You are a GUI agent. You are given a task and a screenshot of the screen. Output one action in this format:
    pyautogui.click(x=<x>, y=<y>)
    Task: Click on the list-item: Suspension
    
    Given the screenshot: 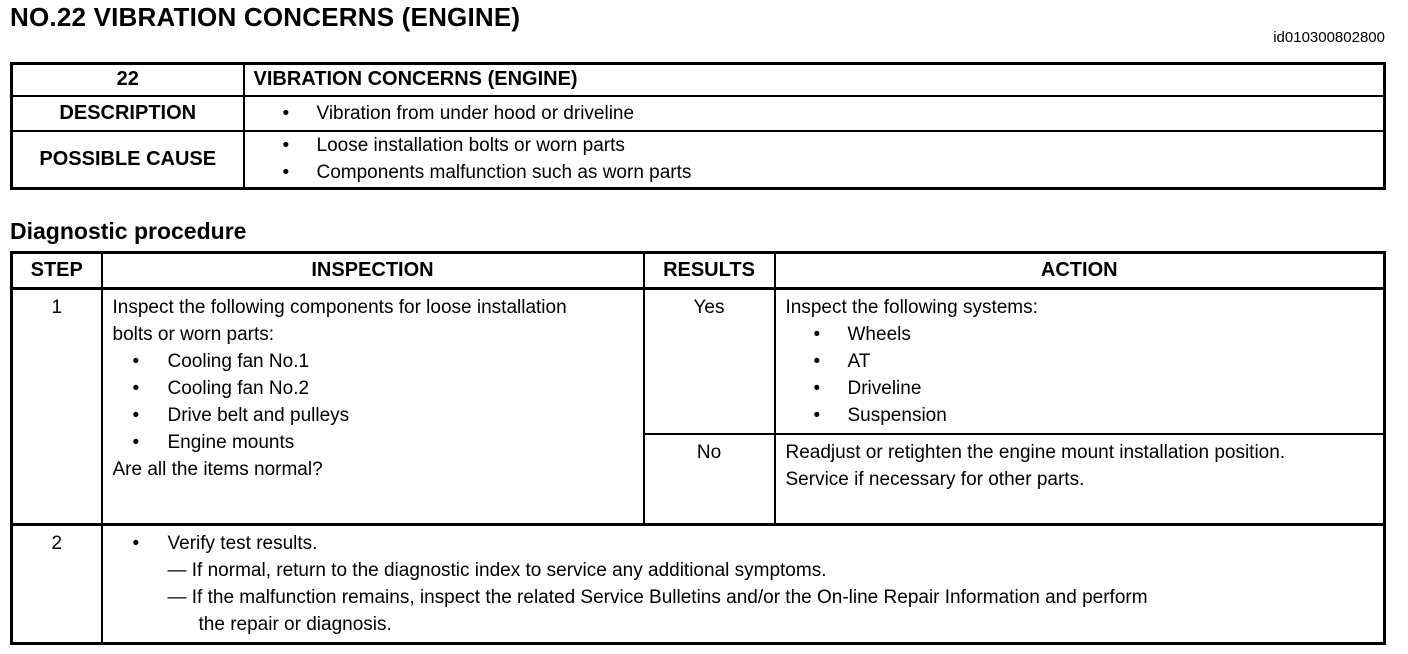 What is the action you would take?
    pyautogui.click(x=1081, y=415)
    